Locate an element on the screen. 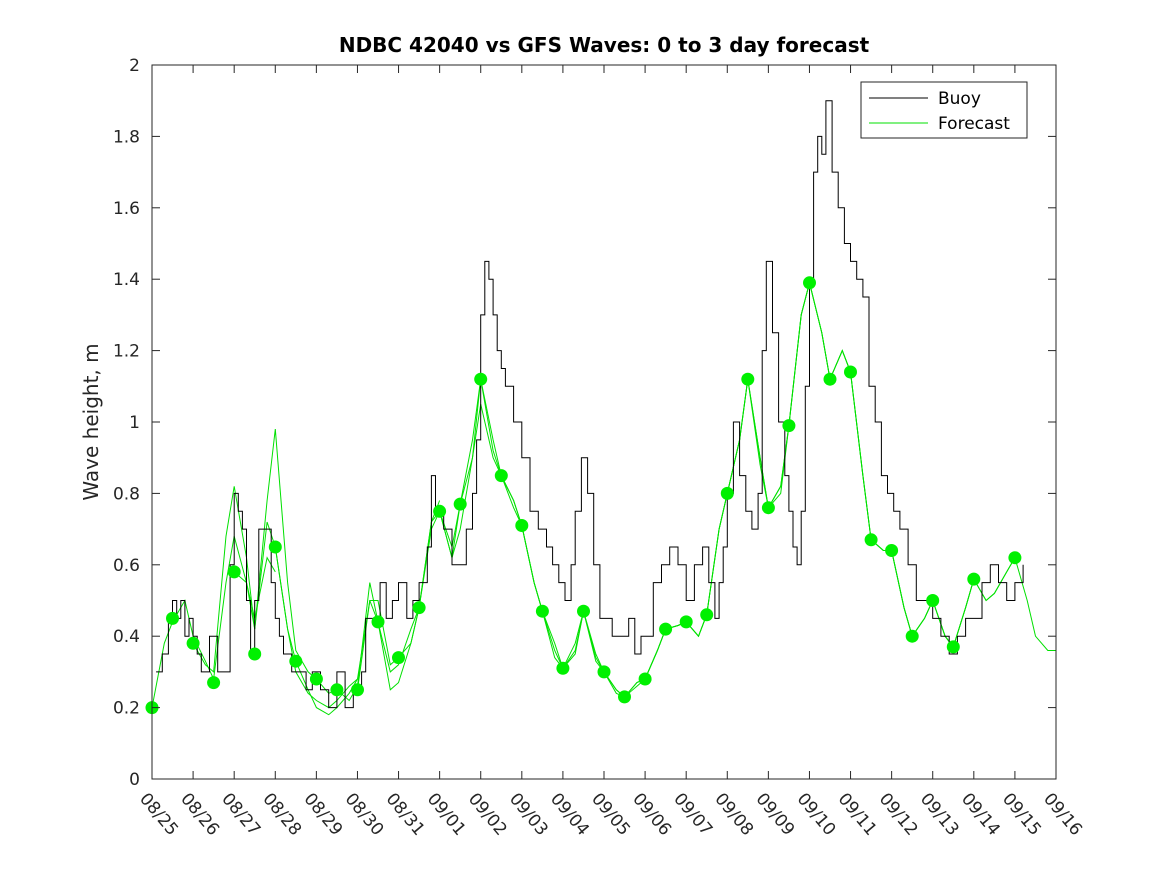 Image resolution: width=1167 pixels, height=875 pixels. legend-forecast-label: Forecast is located at coordinates (974, 124).